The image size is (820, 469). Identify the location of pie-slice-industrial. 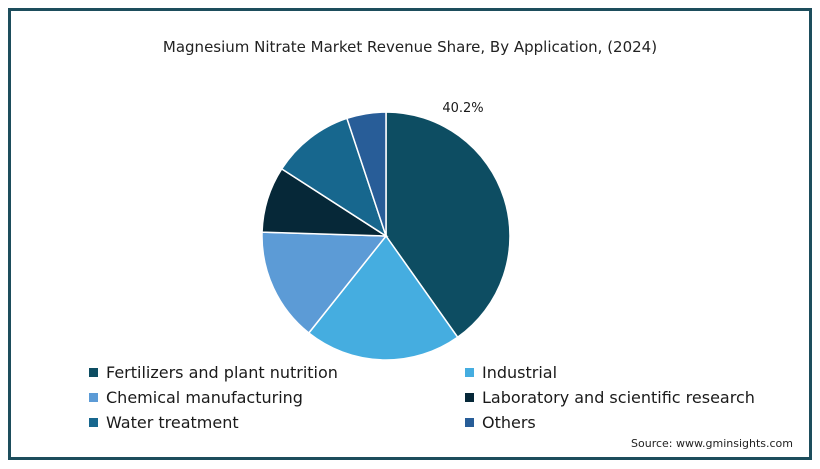
(383, 297).